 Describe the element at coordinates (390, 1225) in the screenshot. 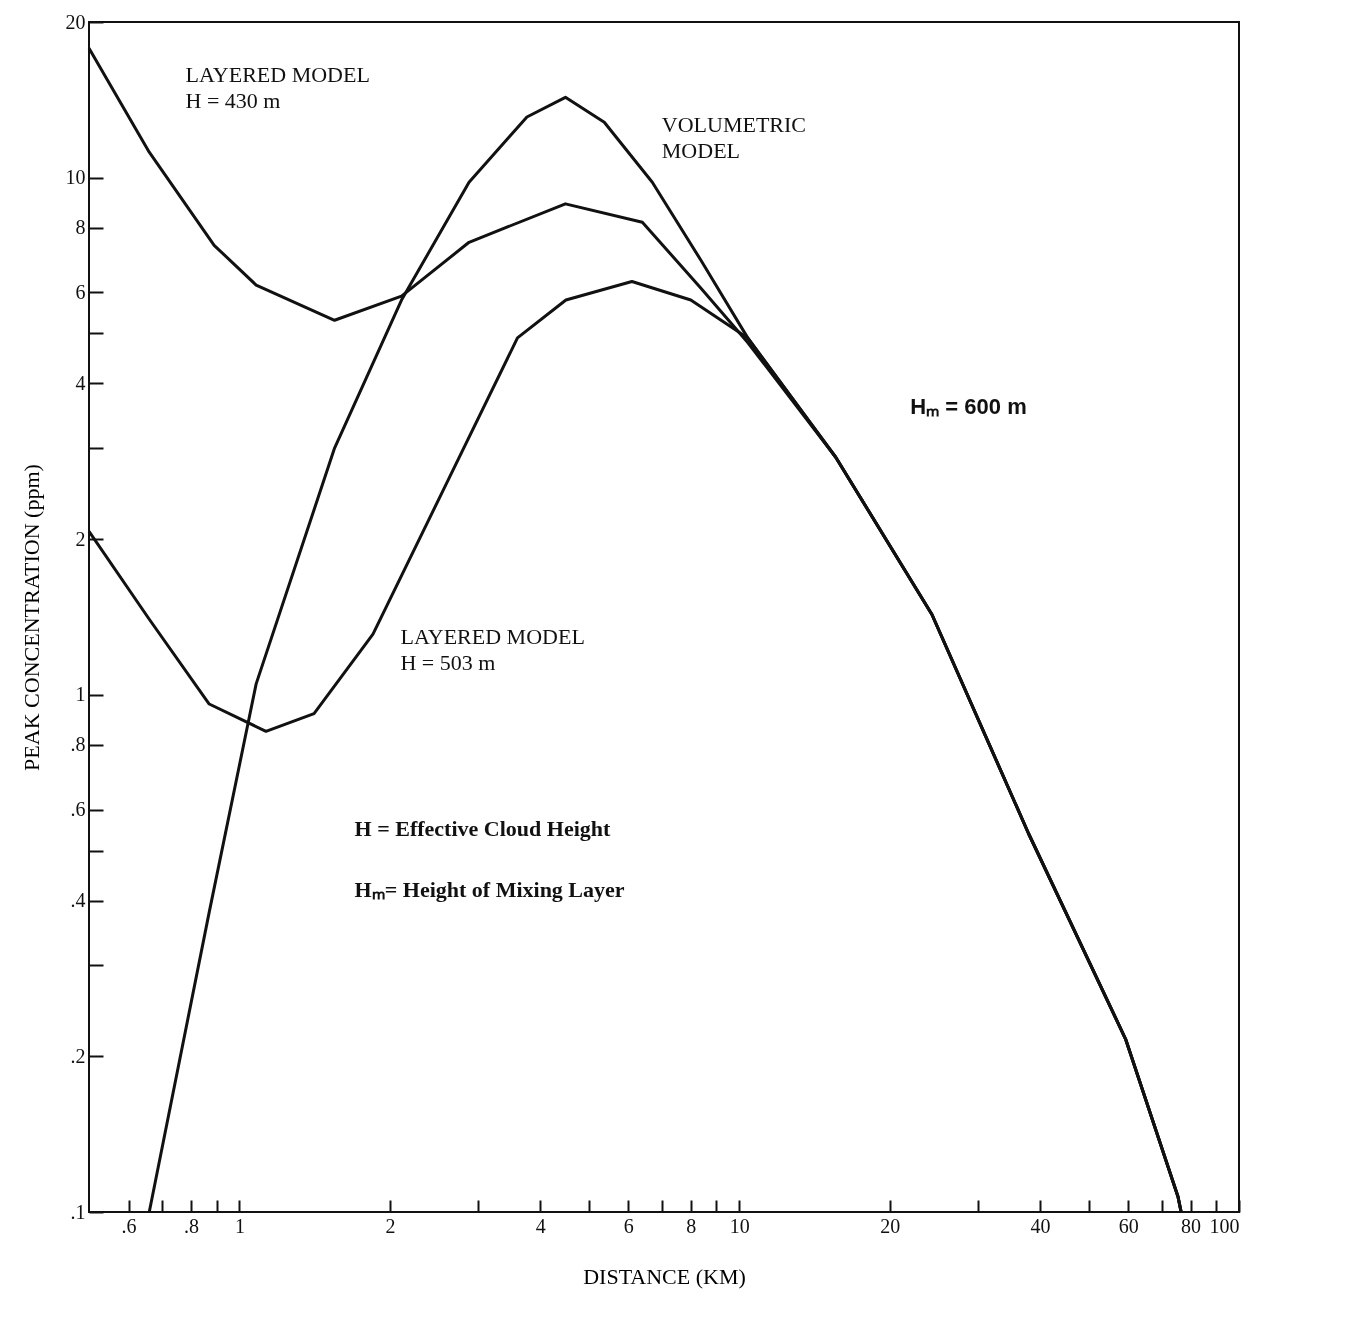

I see `x-tick-label: 2` at that location.